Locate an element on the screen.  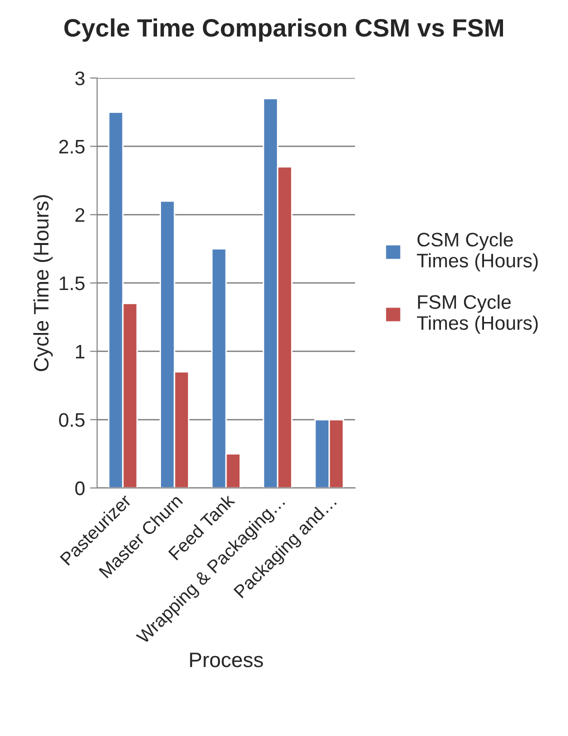
legend-label: FSM Cycle Times (Hours) is located at coordinates (477, 314).